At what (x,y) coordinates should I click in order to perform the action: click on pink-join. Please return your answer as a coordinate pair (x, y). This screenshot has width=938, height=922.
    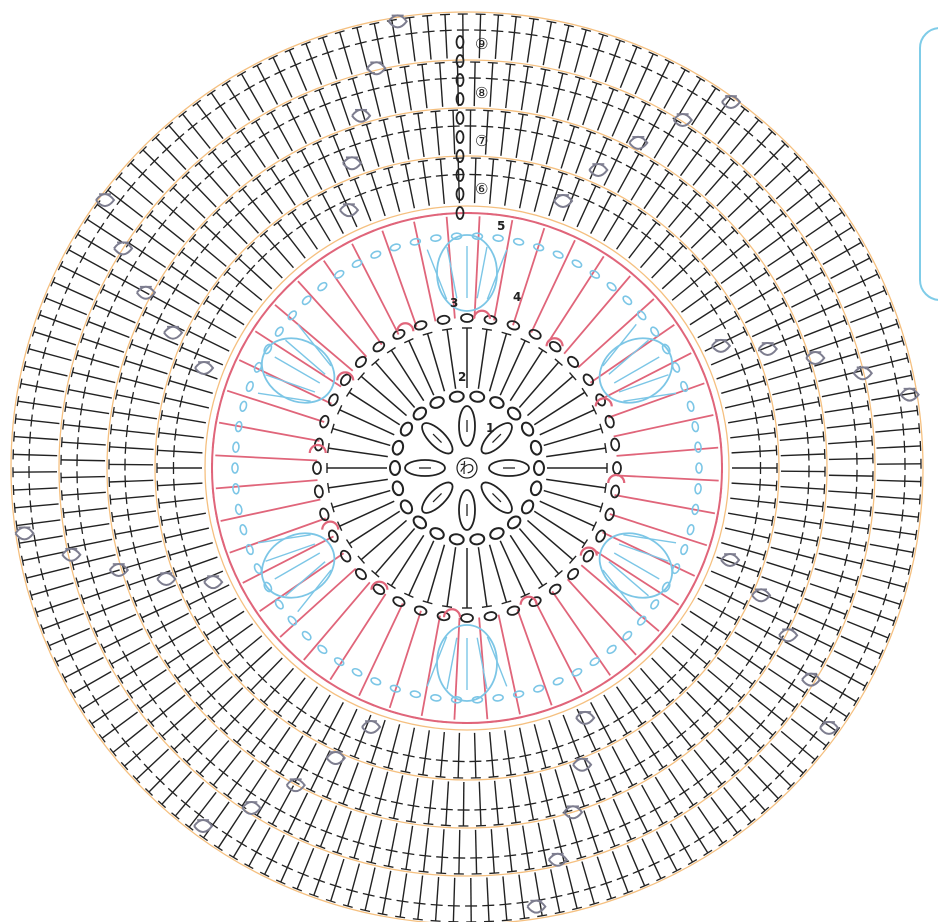
    Looking at the image, I should click on (345, 376).